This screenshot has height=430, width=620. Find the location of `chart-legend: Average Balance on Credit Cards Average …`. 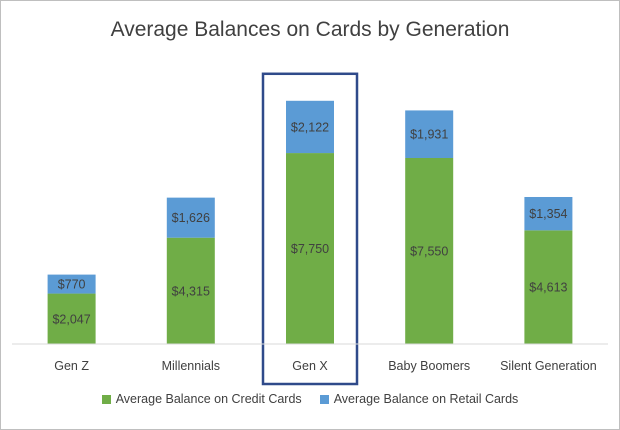

chart-legend: Average Balance on Credit Cards Average … is located at coordinates (310, 399).